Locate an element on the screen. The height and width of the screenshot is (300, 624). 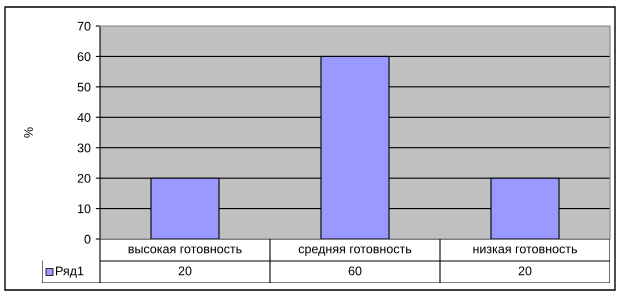
y-tick-label: 60 is located at coordinates (84, 57).